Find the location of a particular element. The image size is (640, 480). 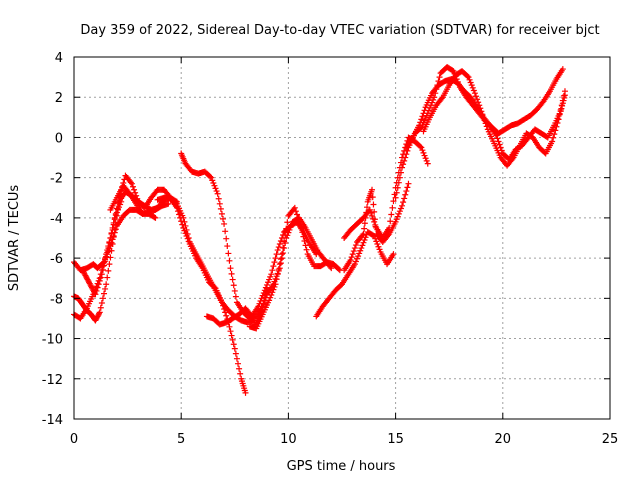

x-tick-label: 0 is located at coordinates (74, 439).